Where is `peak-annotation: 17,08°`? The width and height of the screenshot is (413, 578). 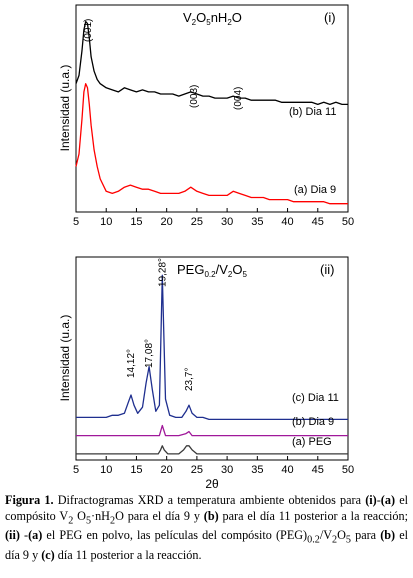
peak-annotation: 17,08° is located at coordinates (149, 353).